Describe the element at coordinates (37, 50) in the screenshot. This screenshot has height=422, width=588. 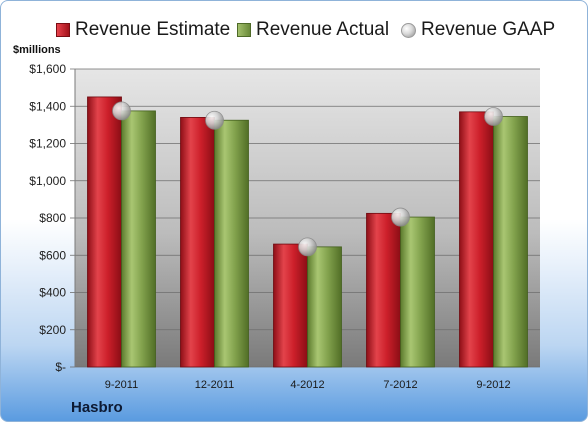
I see `y-axis-unit-label: $millions` at that location.